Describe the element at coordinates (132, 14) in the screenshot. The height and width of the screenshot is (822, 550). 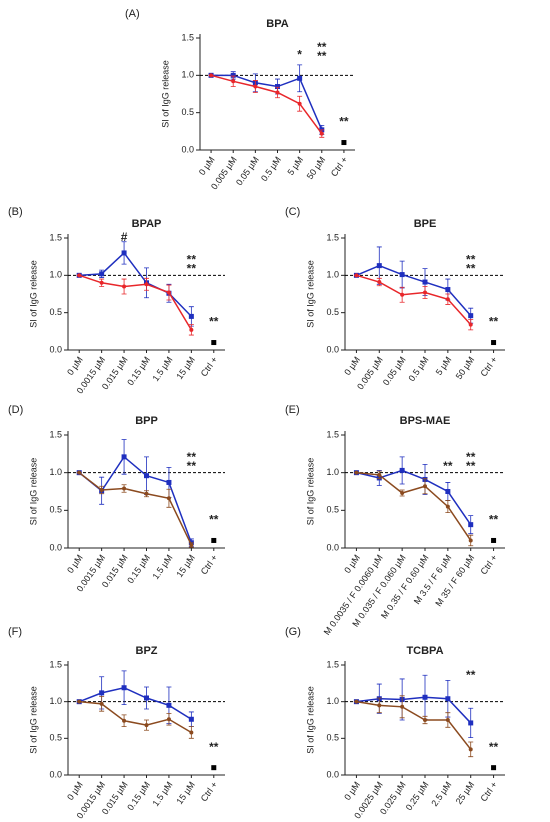
I see `panel-letter: (A)` at that location.